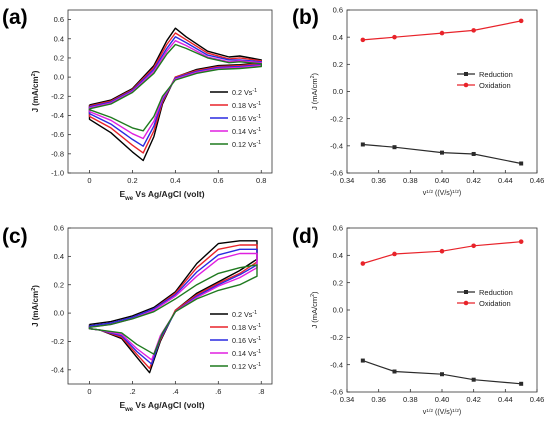  What do you see at coordinates (442, 412) in the screenshot?
I see `x-axis-label: v1/2 ((V/s)1/2)` at bounding box center [442, 412].